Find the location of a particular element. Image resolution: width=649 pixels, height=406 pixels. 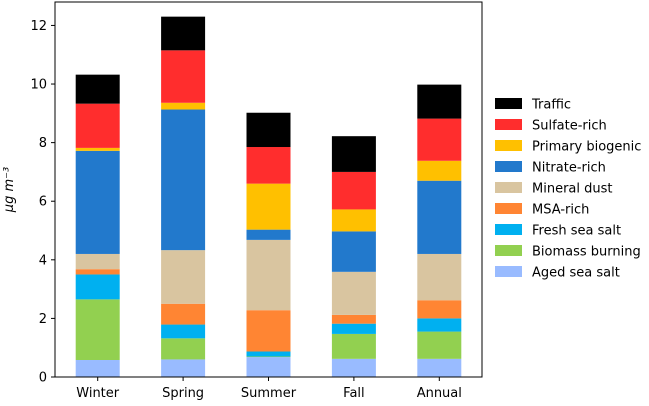

y-tick-label: 12 is located at coordinates (38, 26).